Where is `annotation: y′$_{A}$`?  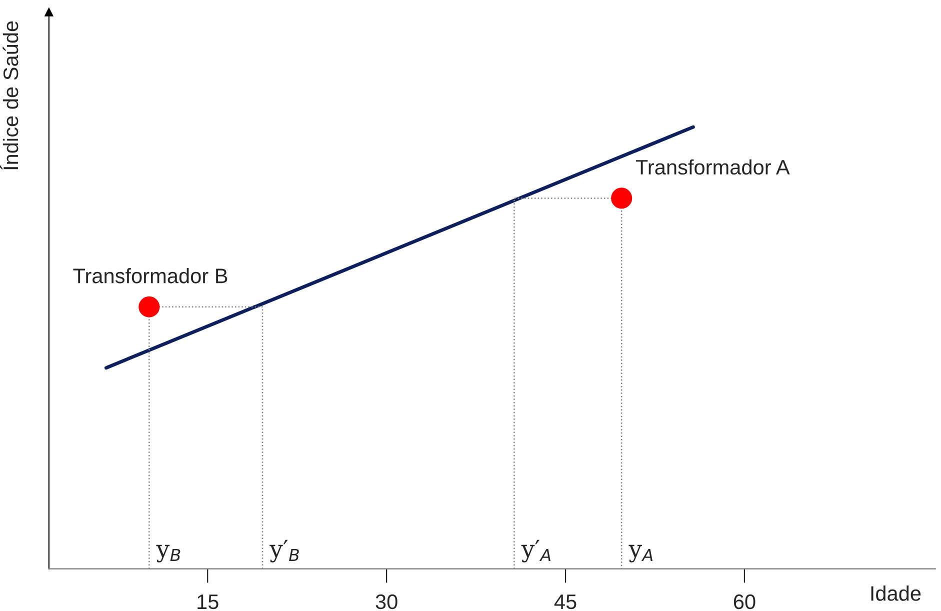 annotation: y′$_{A}$ is located at coordinates (535, 551).